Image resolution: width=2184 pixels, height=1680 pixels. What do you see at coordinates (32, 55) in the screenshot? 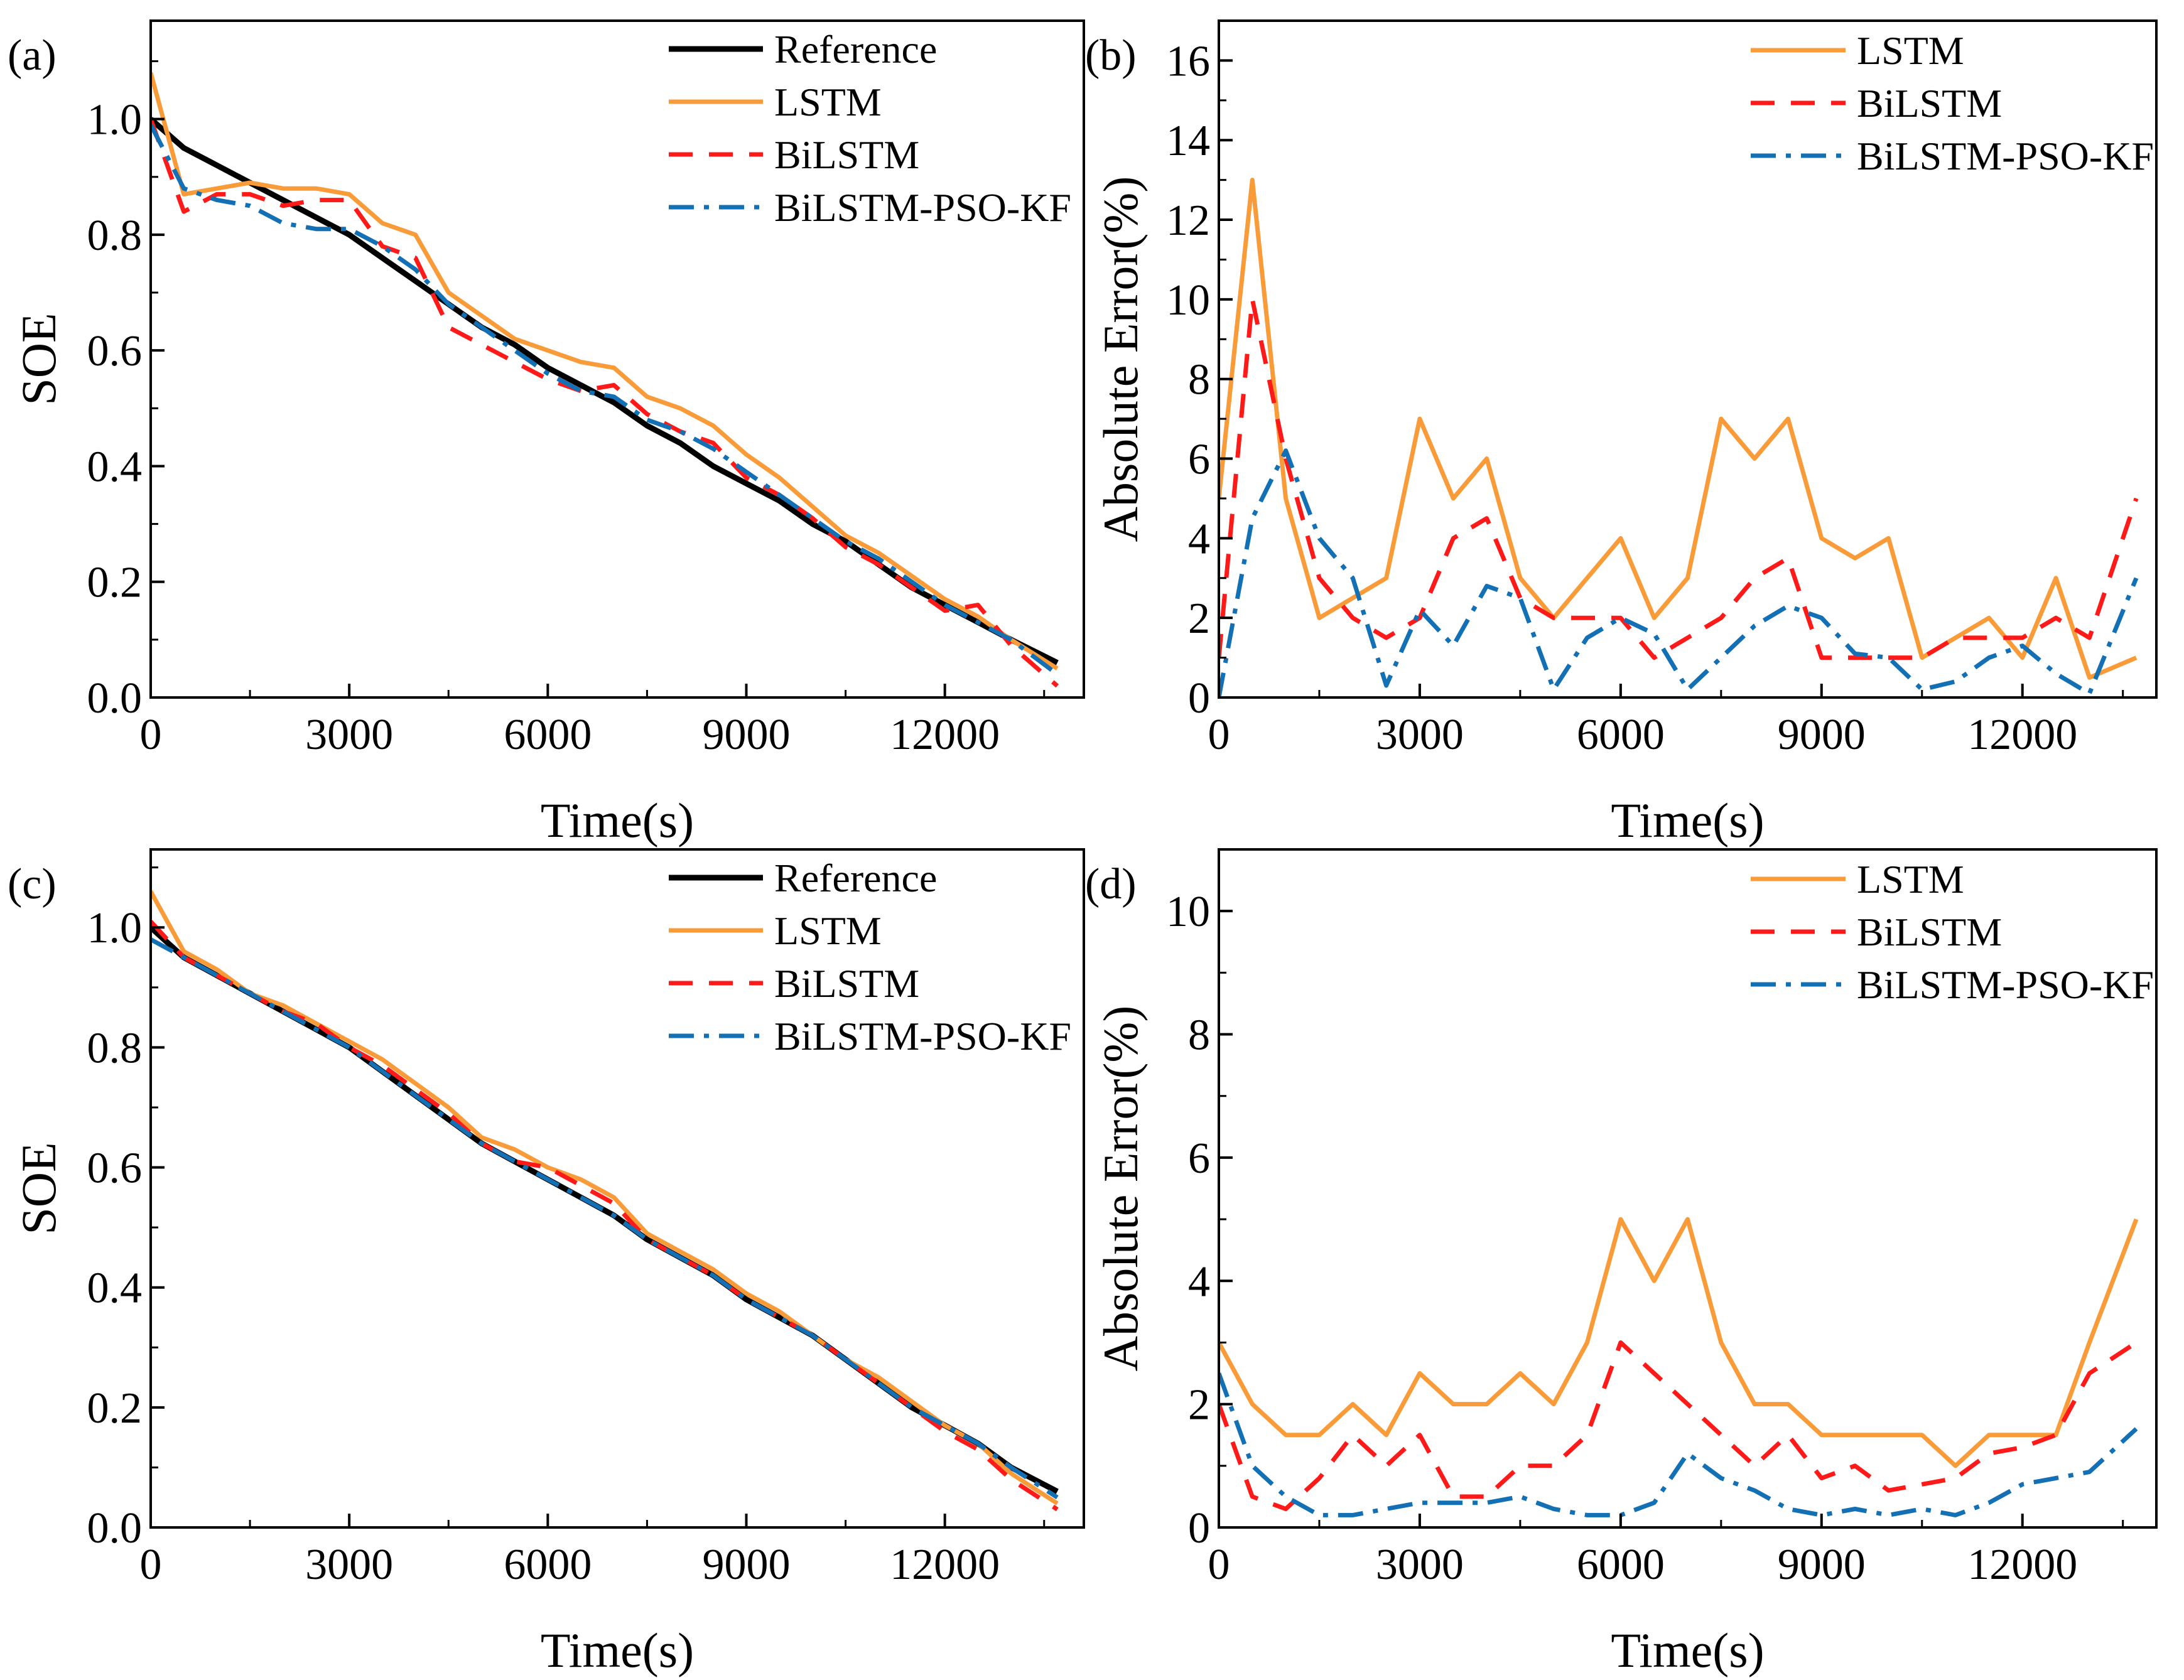
I see `panel-label: (a)` at bounding box center [32, 55].